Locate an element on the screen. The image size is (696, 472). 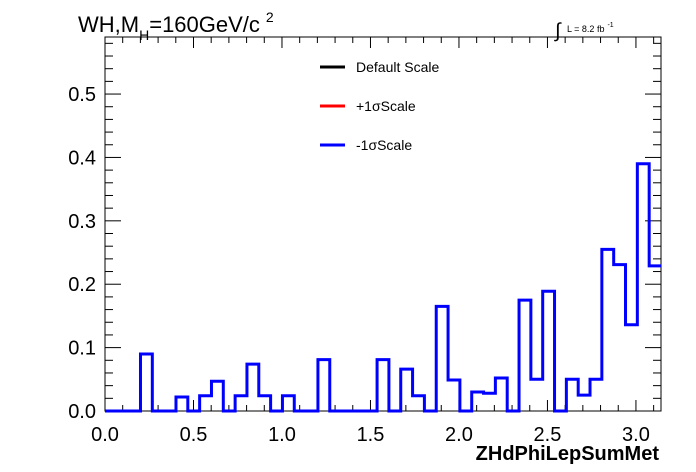
legend-label: Default Scale is located at coordinates (397, 67).